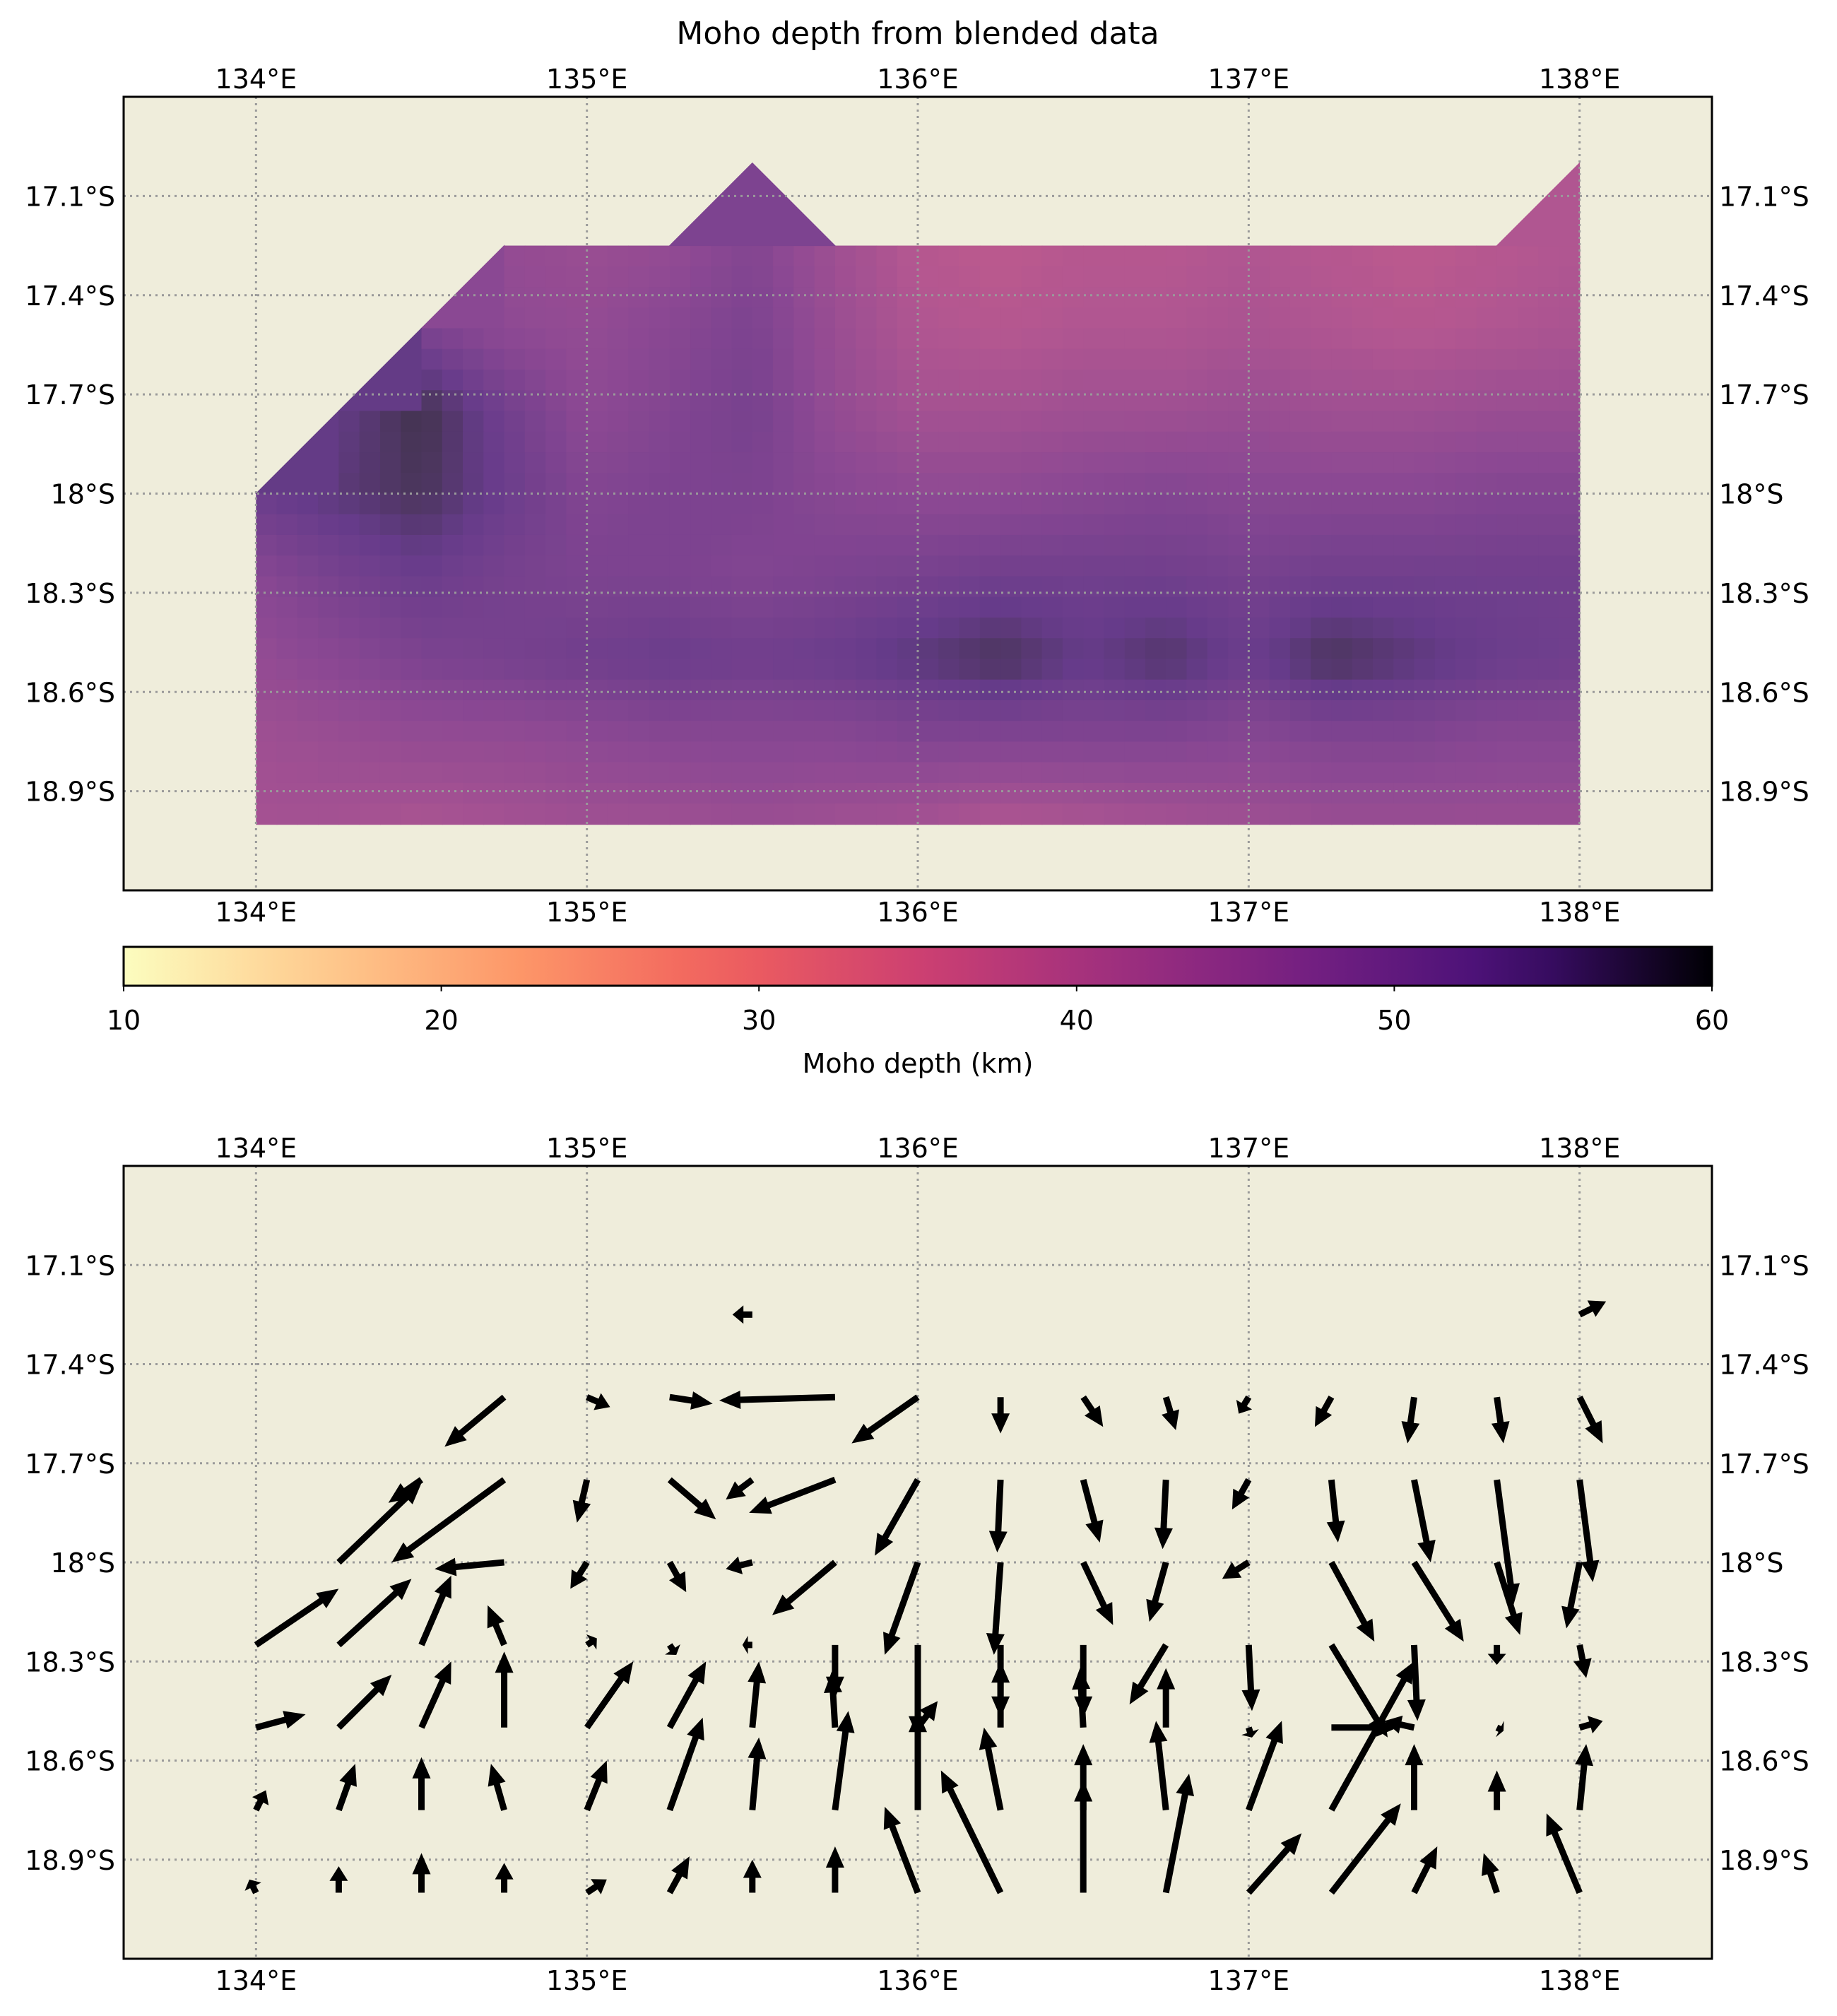  Describe the element at coordinates (1580, 912) in the screenshot. I see `x-tick-label-bottom: 138°E` at that location.